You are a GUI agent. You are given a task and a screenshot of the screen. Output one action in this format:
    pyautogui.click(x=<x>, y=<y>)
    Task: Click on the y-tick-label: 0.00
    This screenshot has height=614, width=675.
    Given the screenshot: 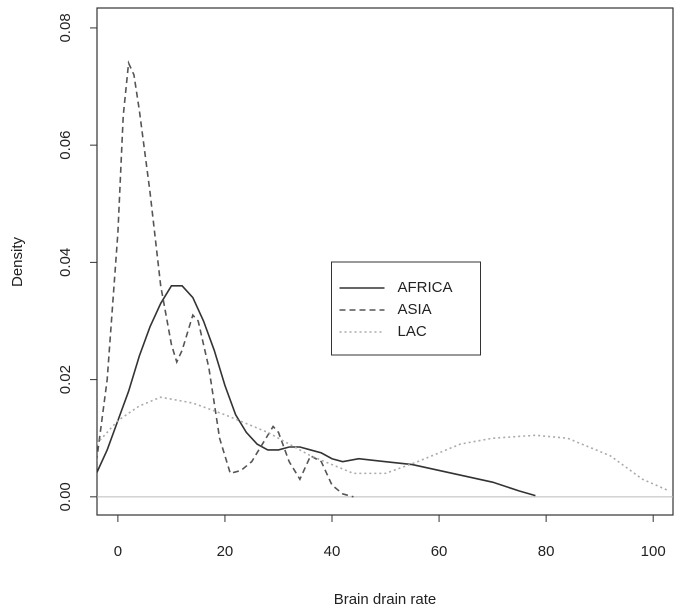 What is the action you would take?
    pyautogui.click(x=65, y=496)
    